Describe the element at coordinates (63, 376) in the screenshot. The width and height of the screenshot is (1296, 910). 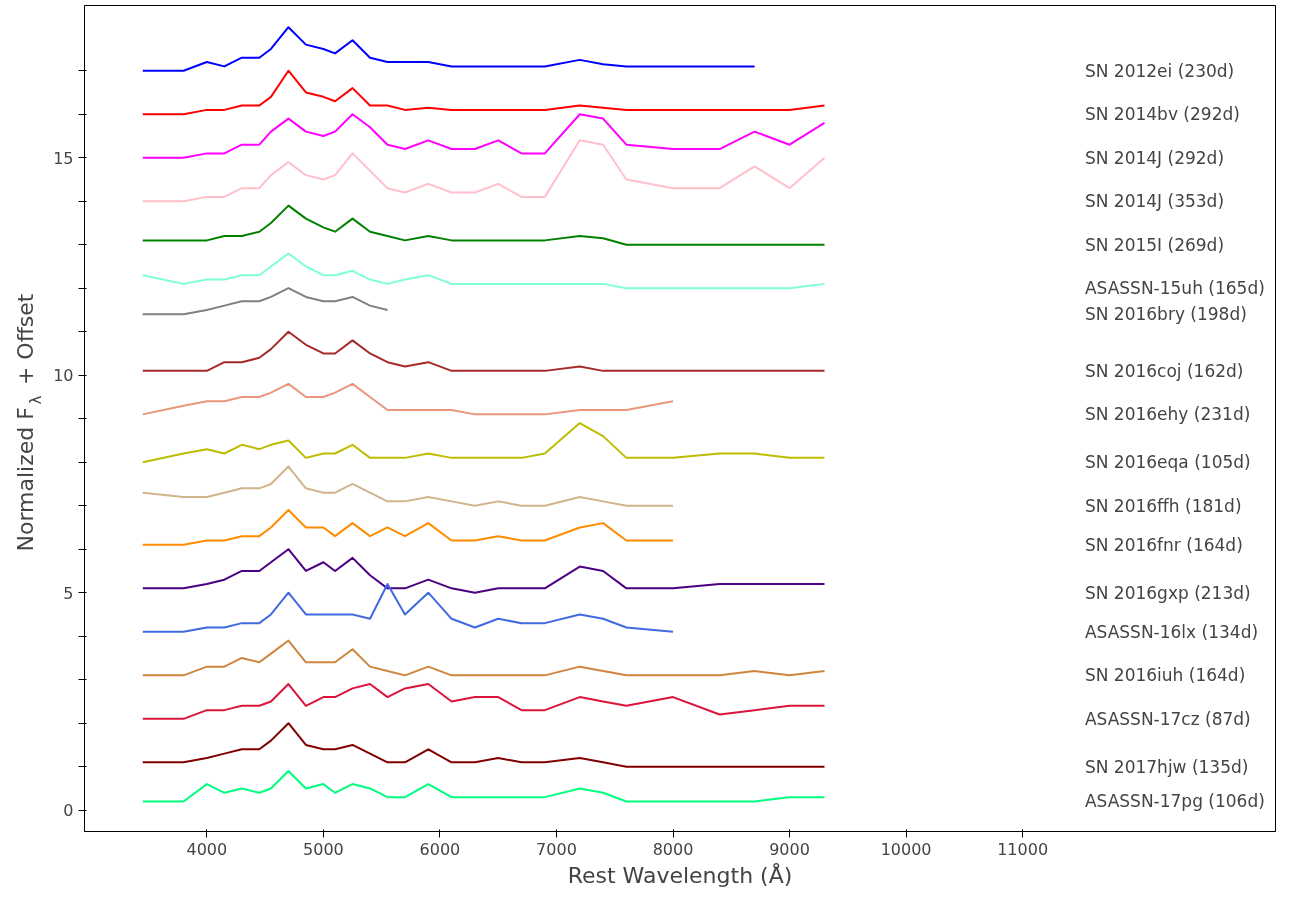
I see `y-tick-label: 10` at that location.